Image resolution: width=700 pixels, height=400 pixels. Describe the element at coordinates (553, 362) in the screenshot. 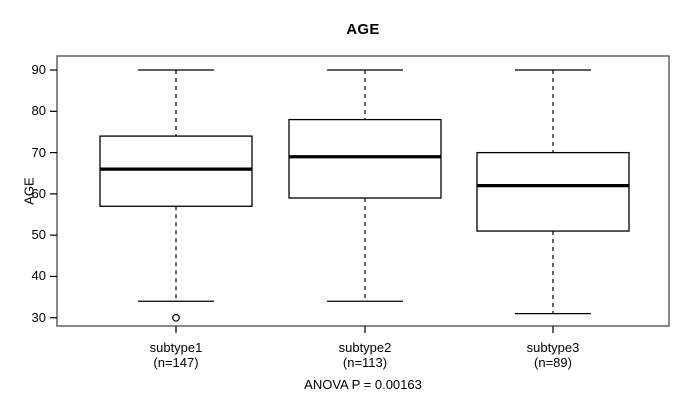

I see `group-n-label: (n=89)` at that location.